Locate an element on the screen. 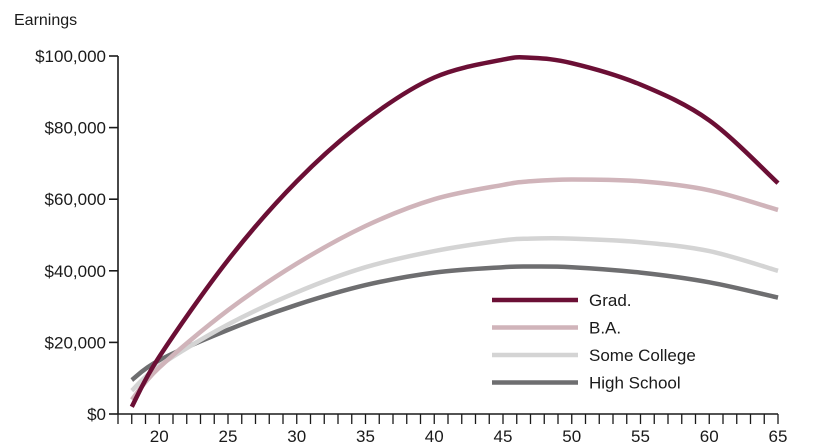  x-tick-label: 30 is located at coordinates (296, 436).